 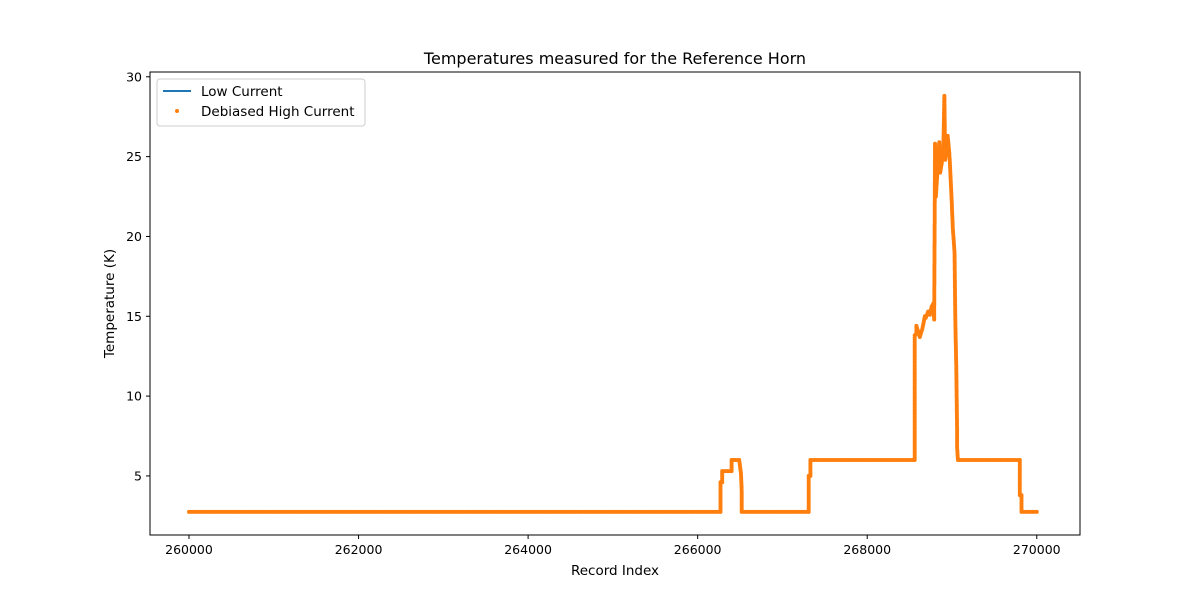 What do you see at coordinates (134, 156) in the screenshot?
I see `y-tick-label: 25` at bounding box center [134, 156].